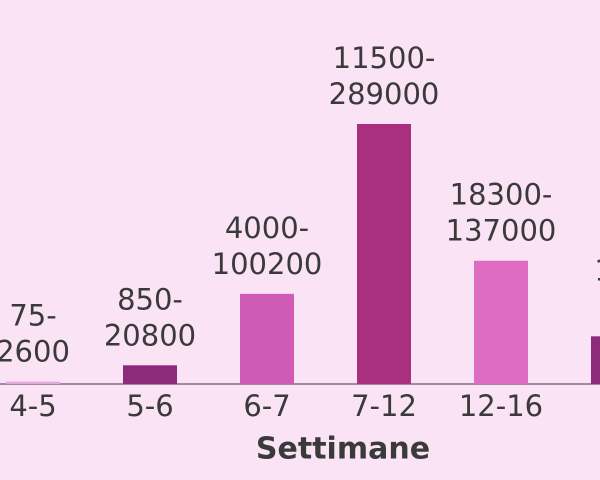 This screenshot has height=480, width=600. Describe the element at coordinates (343, 449) in the screenshot. I see `x-axis-label: Settimane` at that location.